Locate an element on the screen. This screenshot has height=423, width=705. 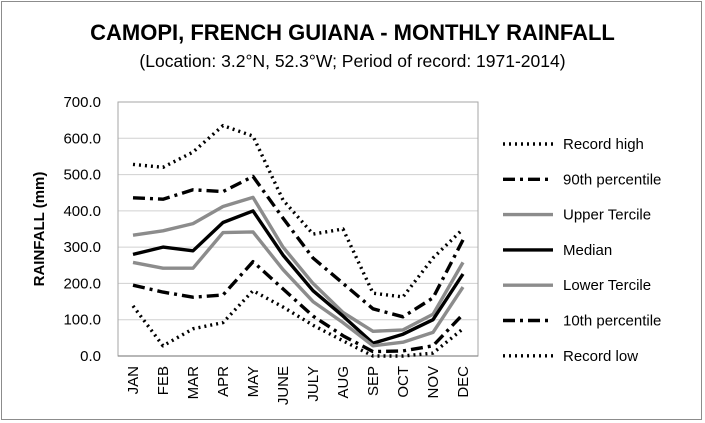
x-tick-label: MAR is located at coordinates (193, 383).